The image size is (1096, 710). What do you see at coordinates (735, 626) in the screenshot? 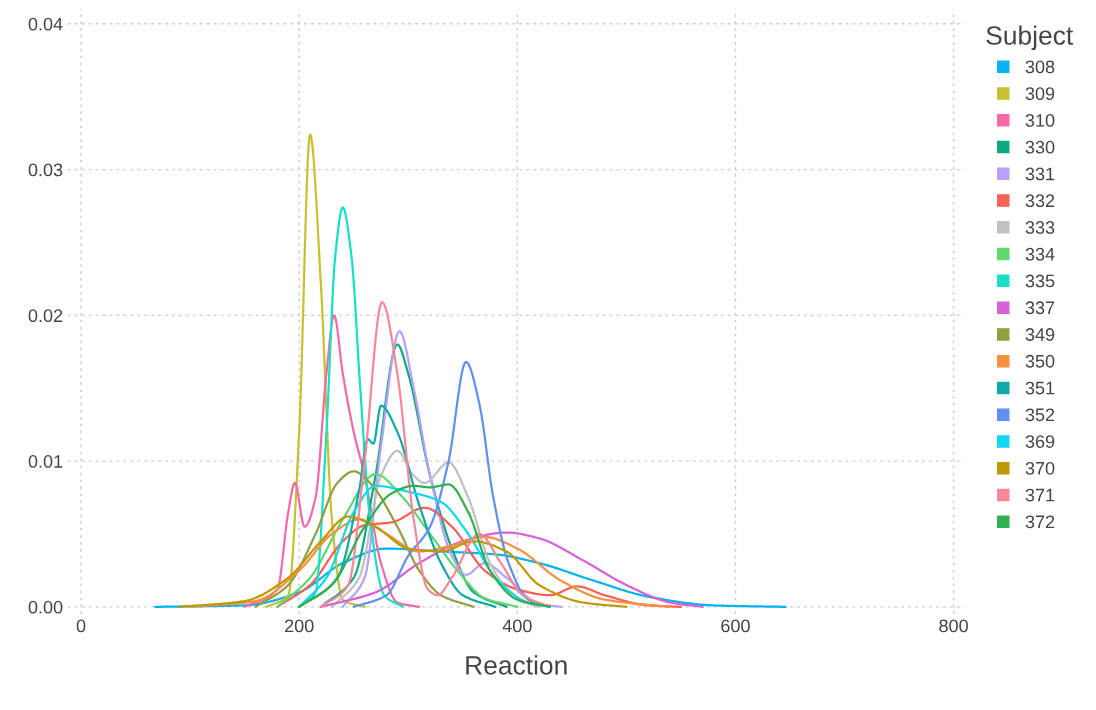
I see `x-tick-label: 600` at bounding box center [735, 626].